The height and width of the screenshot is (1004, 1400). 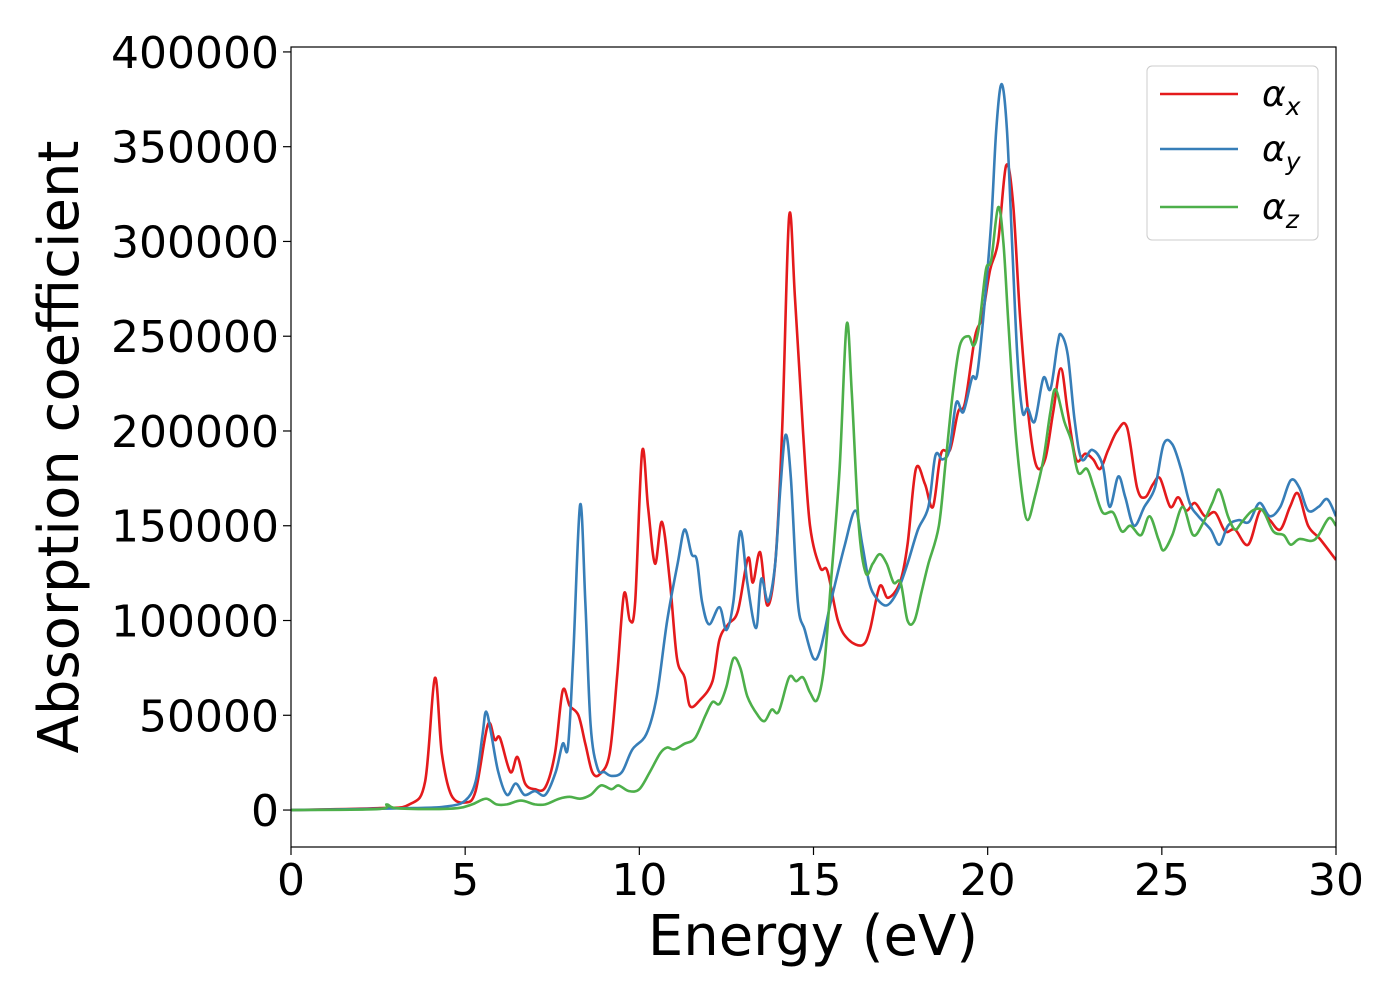 I want to click on y-tick-label: 0, so click(x=265, y=811).